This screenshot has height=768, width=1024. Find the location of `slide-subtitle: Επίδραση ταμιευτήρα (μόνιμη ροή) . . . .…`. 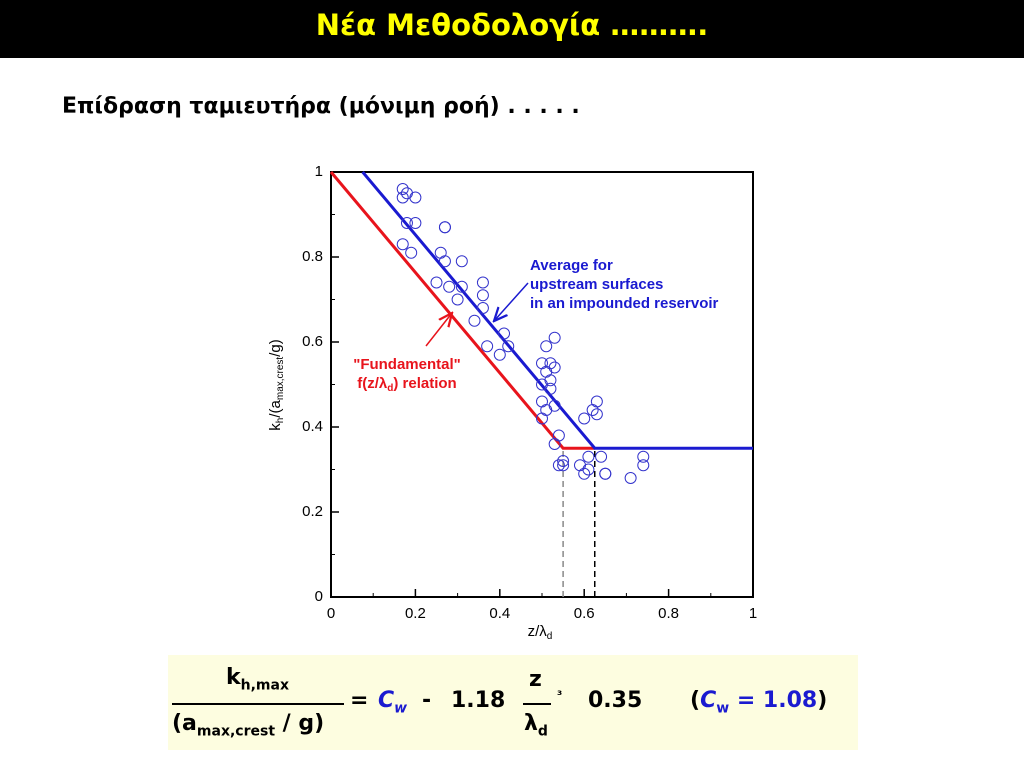

slide-subtitle: Επίδραση ταμιευτήρα (μόνιμη ροή) . . . .… is located at coordinates (321, 106).